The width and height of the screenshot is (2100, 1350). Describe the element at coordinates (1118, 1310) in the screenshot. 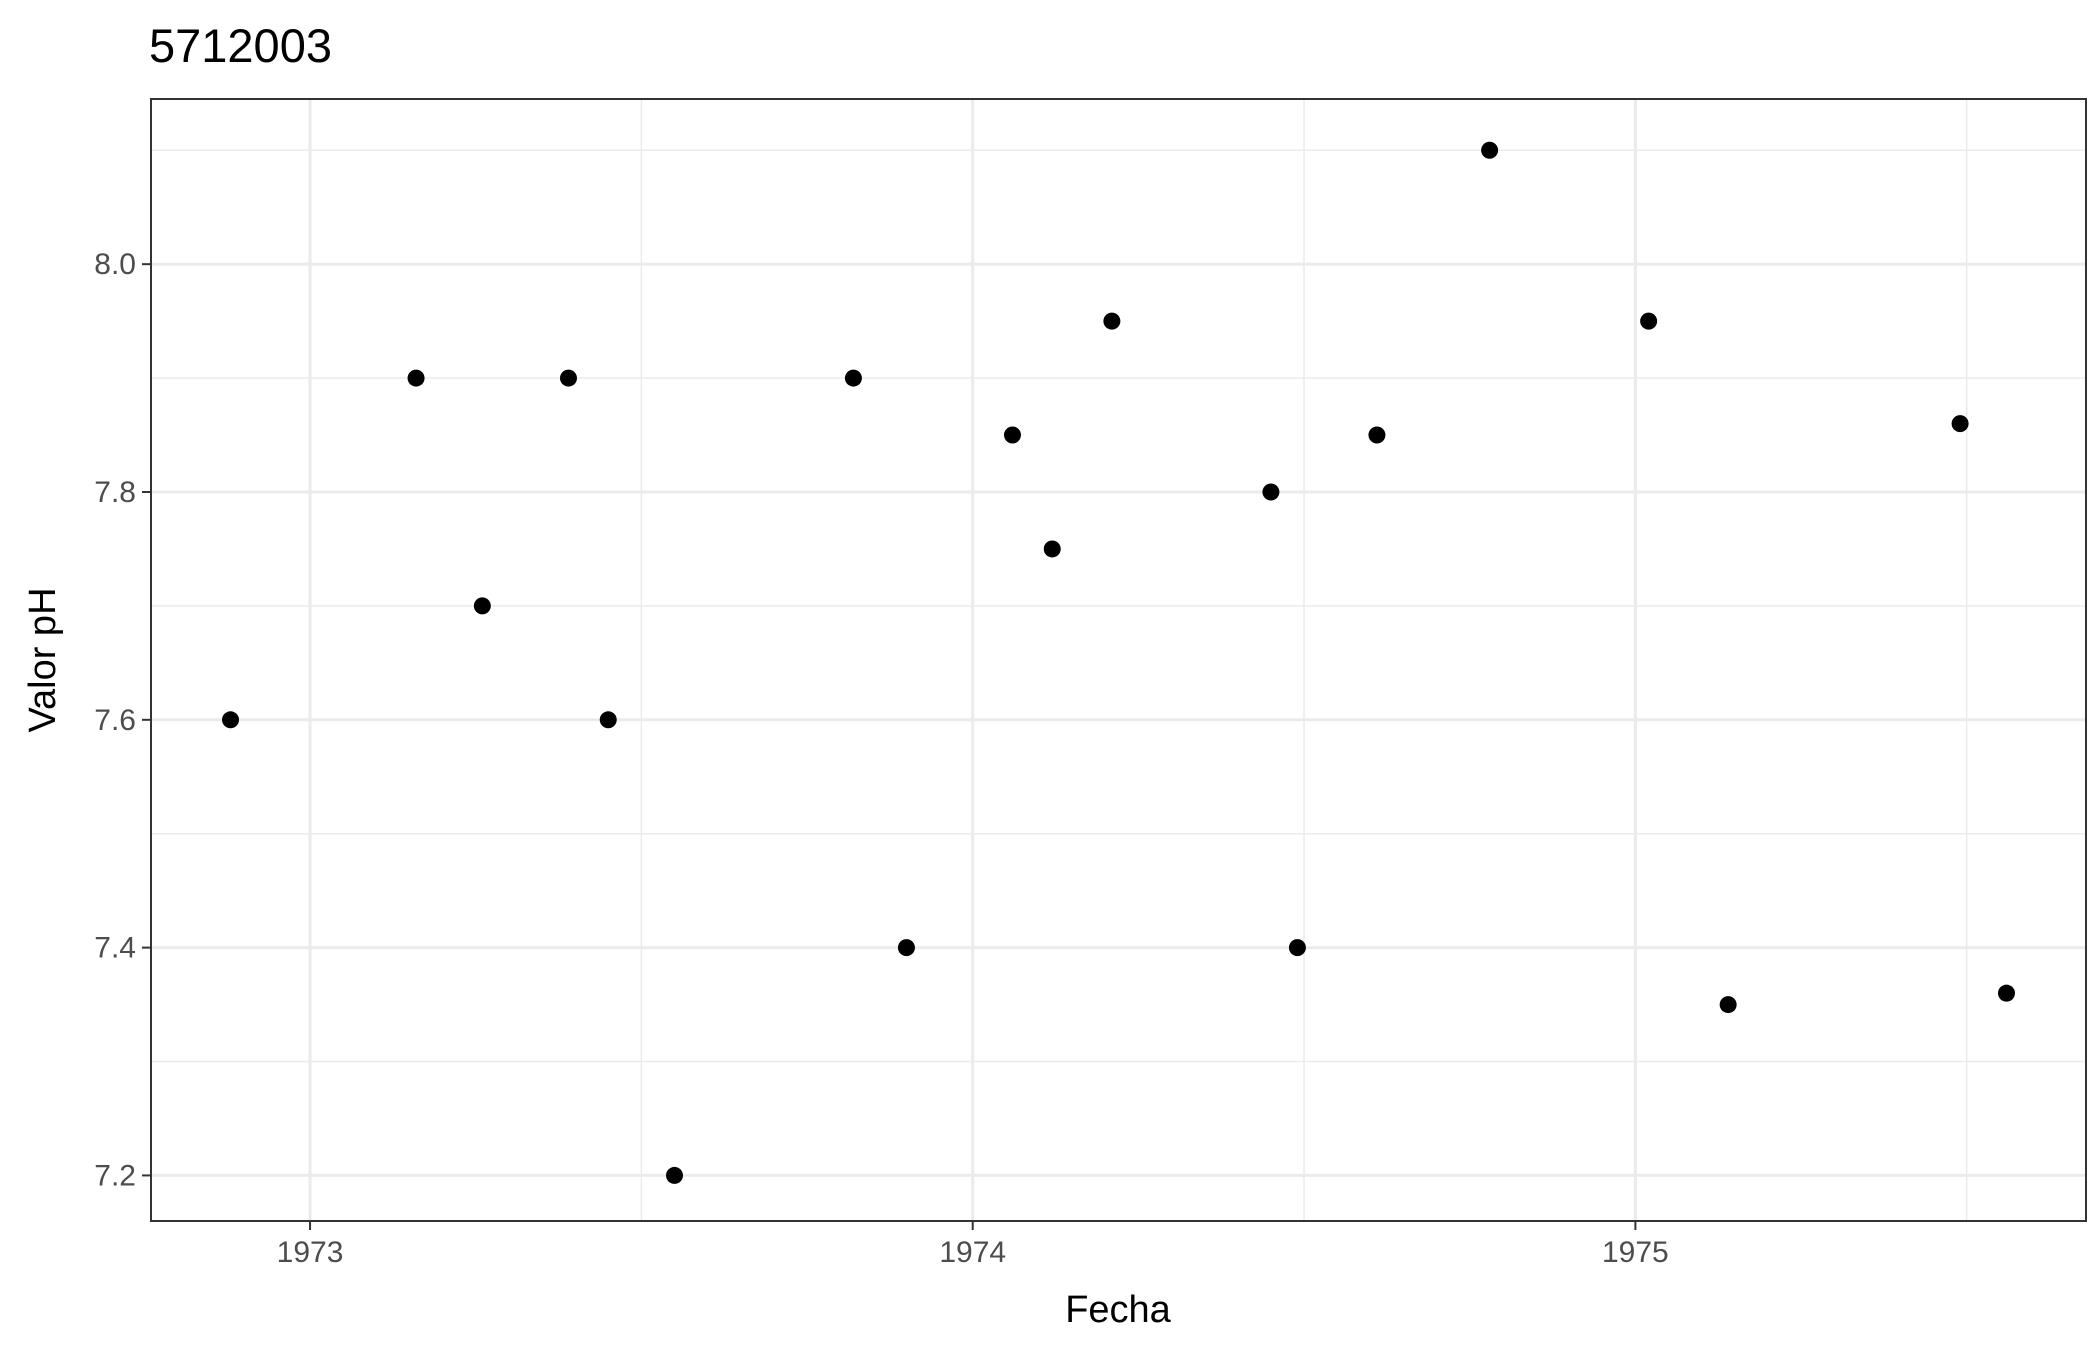

I see `x-axis-title: Fecha` at that location.